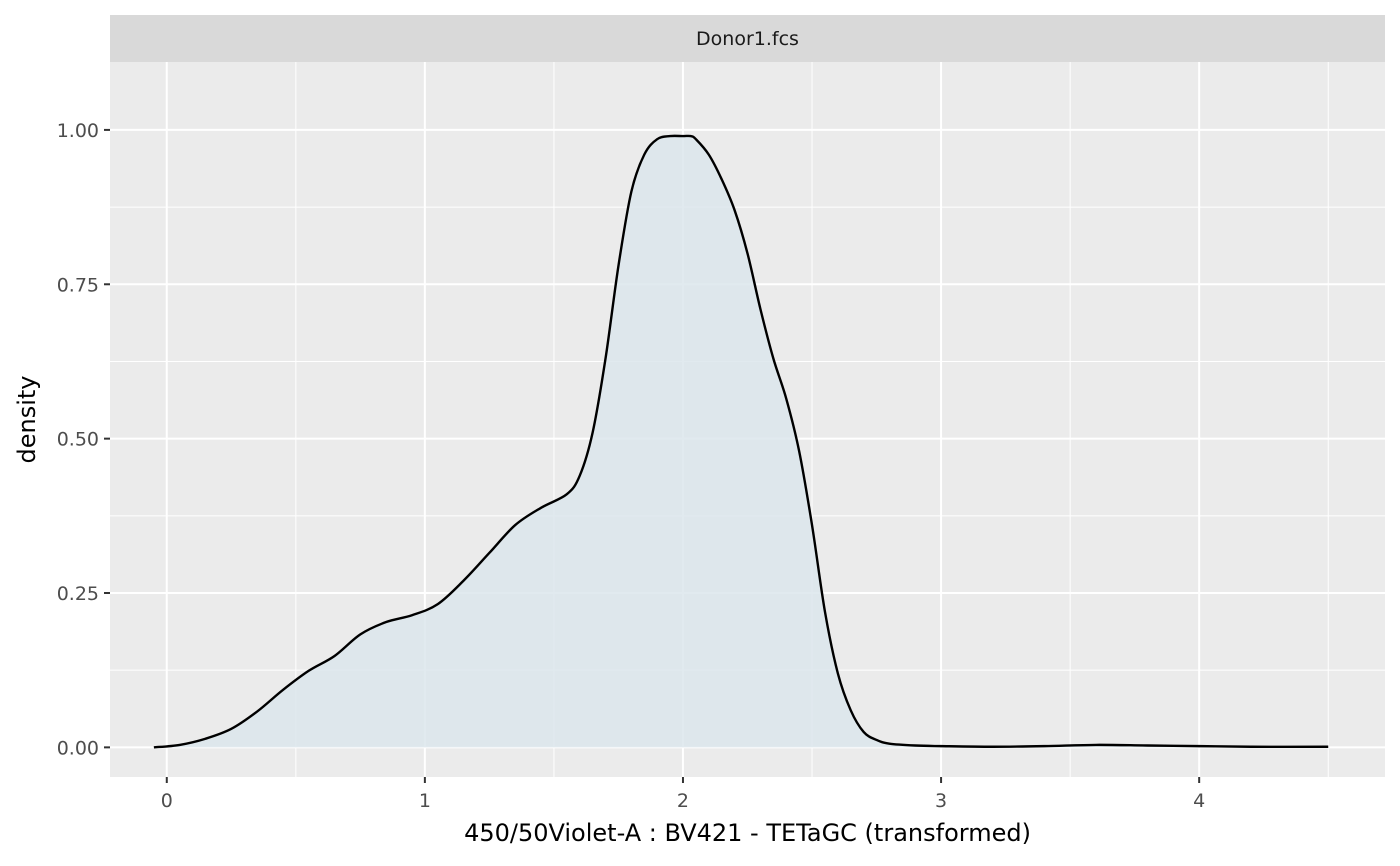  What do you see at coordinates (78, 748) in the screenshot?
I see `y-tick-label: 0.00` at bounding box center [78, 748].